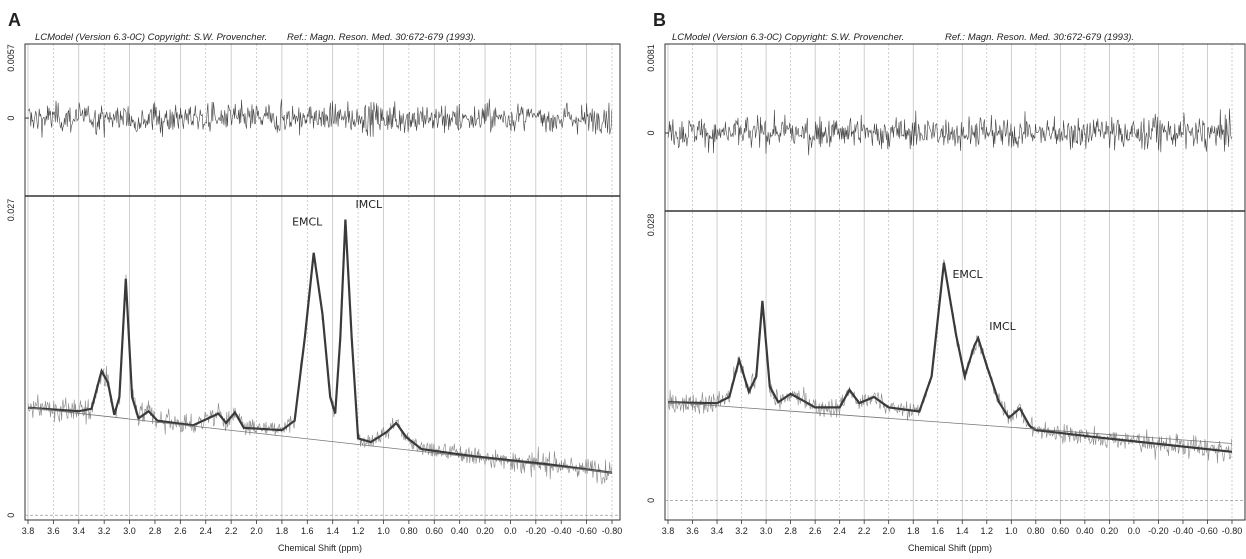 This screenshot has height=559, width=1246. I want to click on residual-y-tick-label: 0.0057, so click(11, 58).